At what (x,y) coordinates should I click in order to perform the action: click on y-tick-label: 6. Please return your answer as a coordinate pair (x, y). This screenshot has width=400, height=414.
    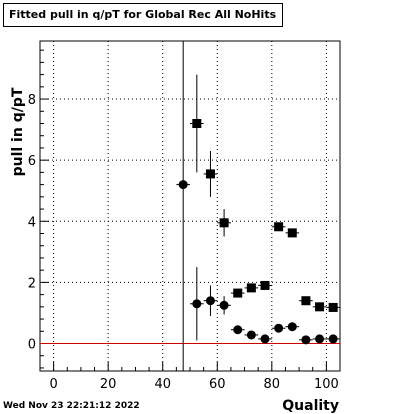
    Looking at the image, I should click on (32, 161).